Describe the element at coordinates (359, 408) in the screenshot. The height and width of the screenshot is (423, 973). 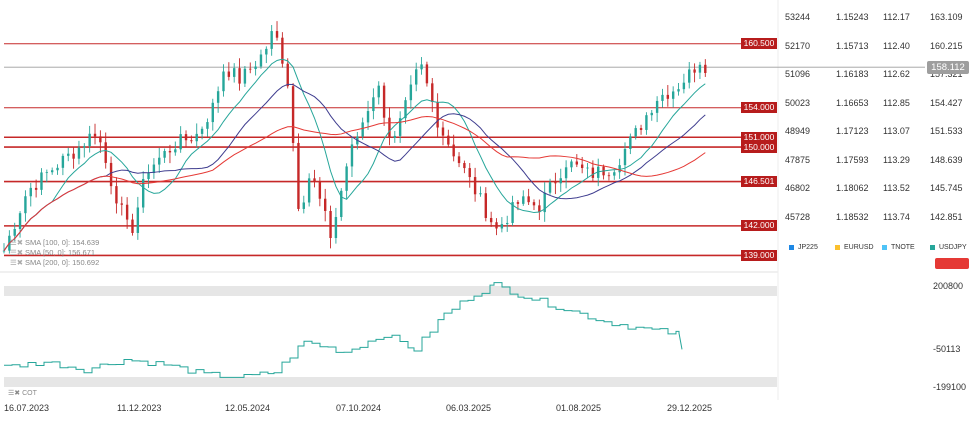
I see `x-tick-label: 07.10.2024` at that location.